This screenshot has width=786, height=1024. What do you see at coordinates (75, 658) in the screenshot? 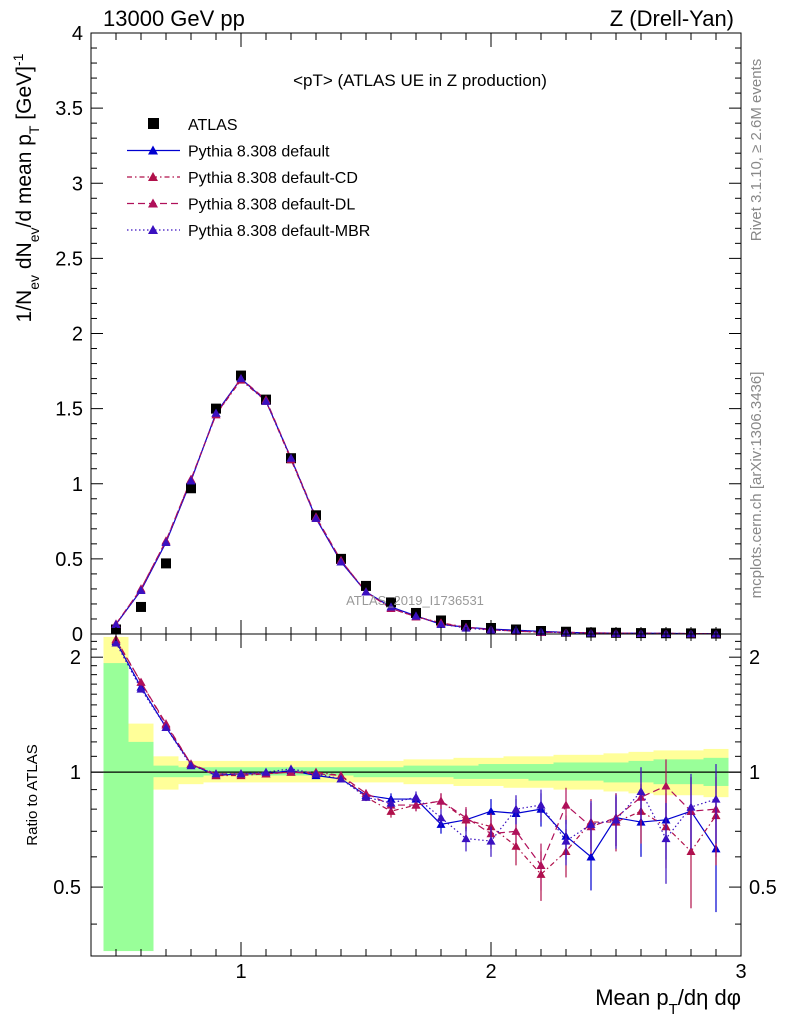
I see `ratio-y-tick-label: 2` at bounding box center [75, 658].